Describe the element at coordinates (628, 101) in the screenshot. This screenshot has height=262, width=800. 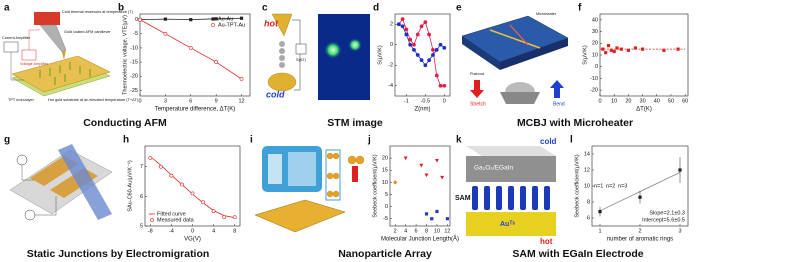
I see `x-tick-label: 20` at that location.